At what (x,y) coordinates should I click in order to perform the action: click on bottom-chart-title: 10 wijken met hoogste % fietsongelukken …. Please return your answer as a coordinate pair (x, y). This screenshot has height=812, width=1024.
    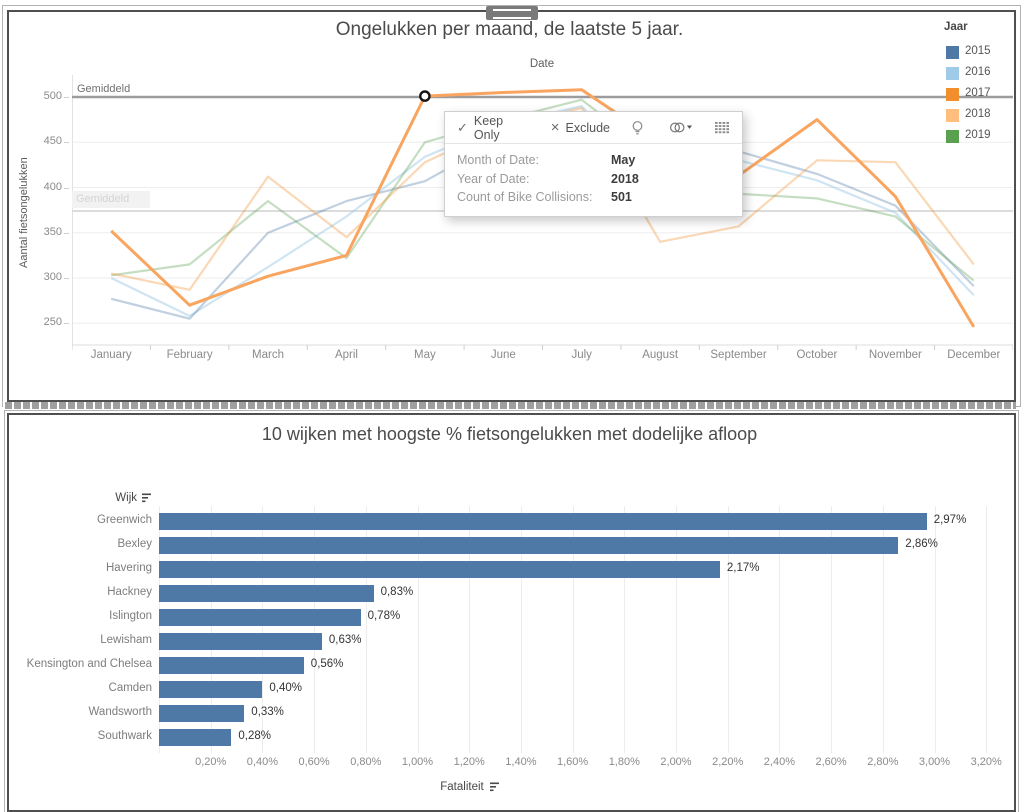
    Looking at the image, I should click on (509, 434).